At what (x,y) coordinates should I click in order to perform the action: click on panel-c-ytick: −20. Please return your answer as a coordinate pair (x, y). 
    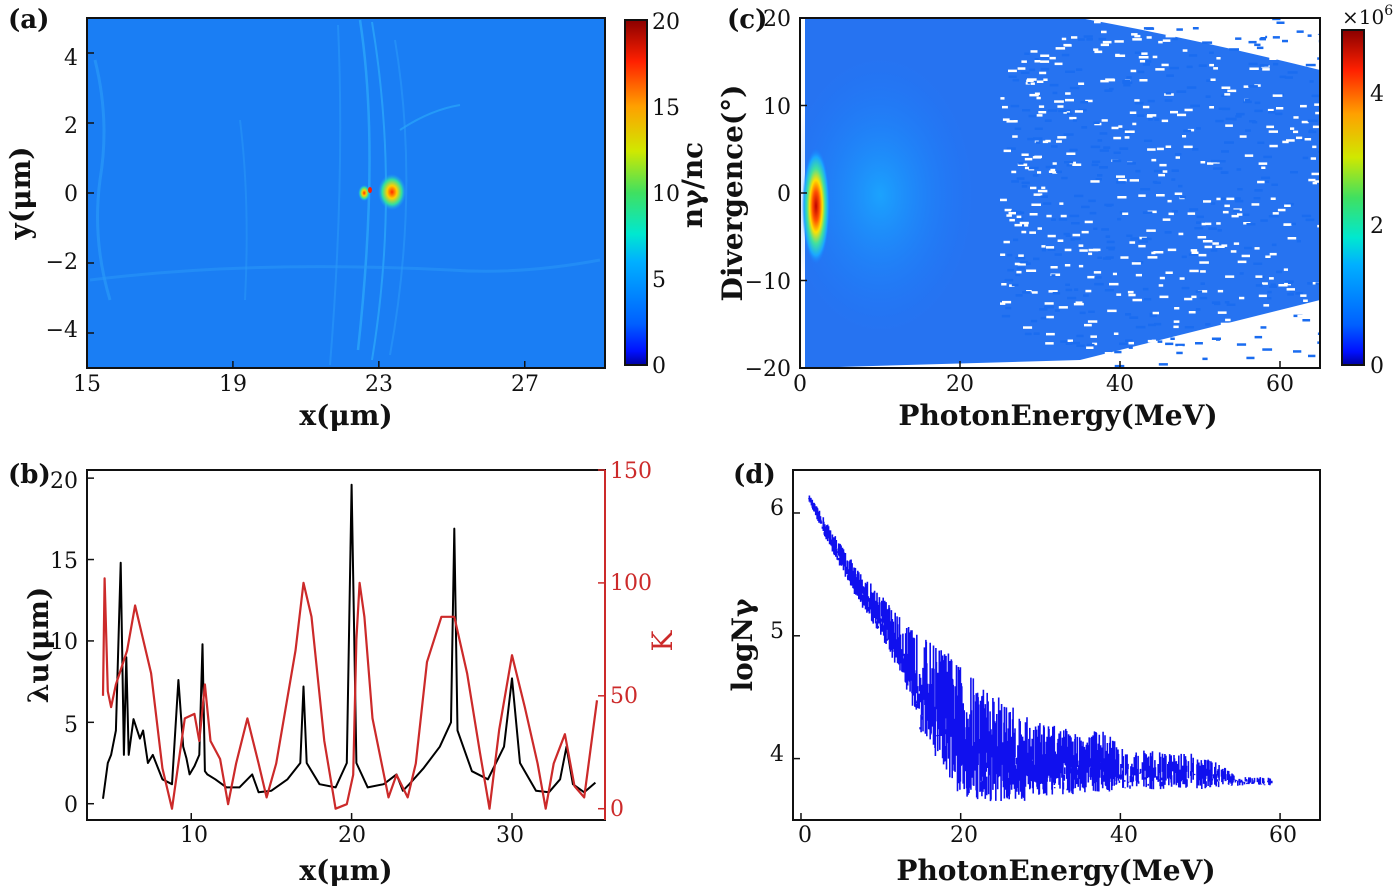
    Looking at the image, I should click on (768, 369).